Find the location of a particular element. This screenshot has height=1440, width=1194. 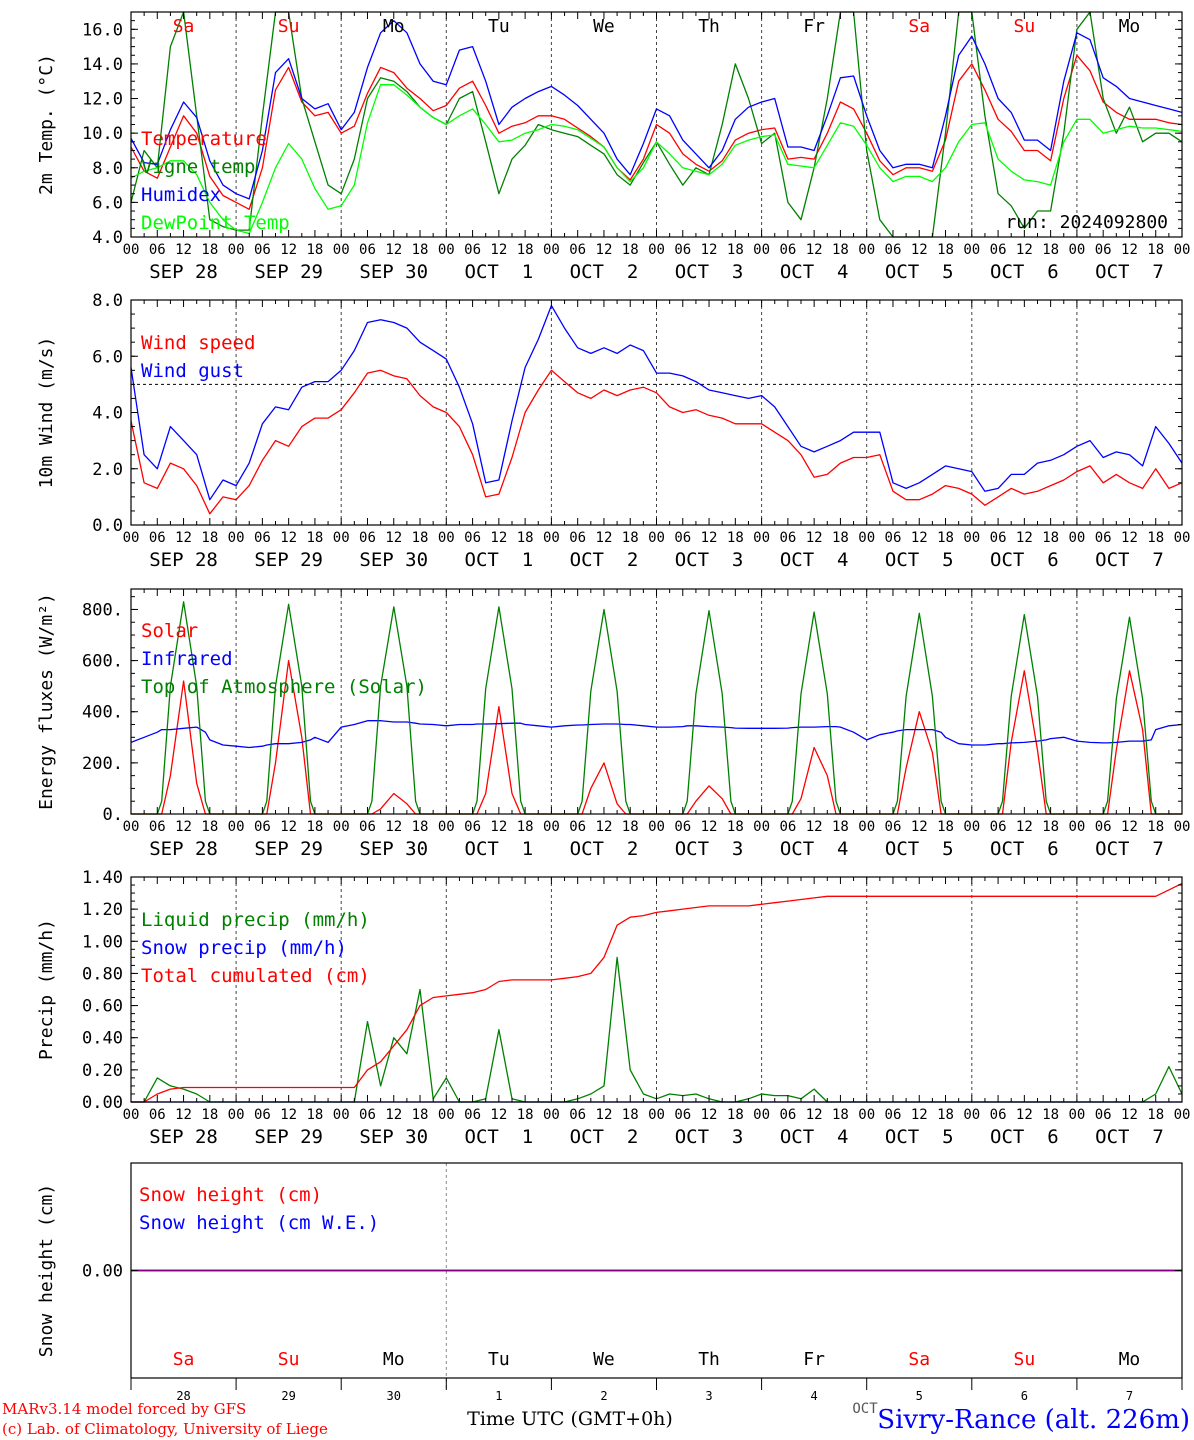

footer-model-line: MARv3.14 model forced by GFS is located at coordinates (124, 1409).